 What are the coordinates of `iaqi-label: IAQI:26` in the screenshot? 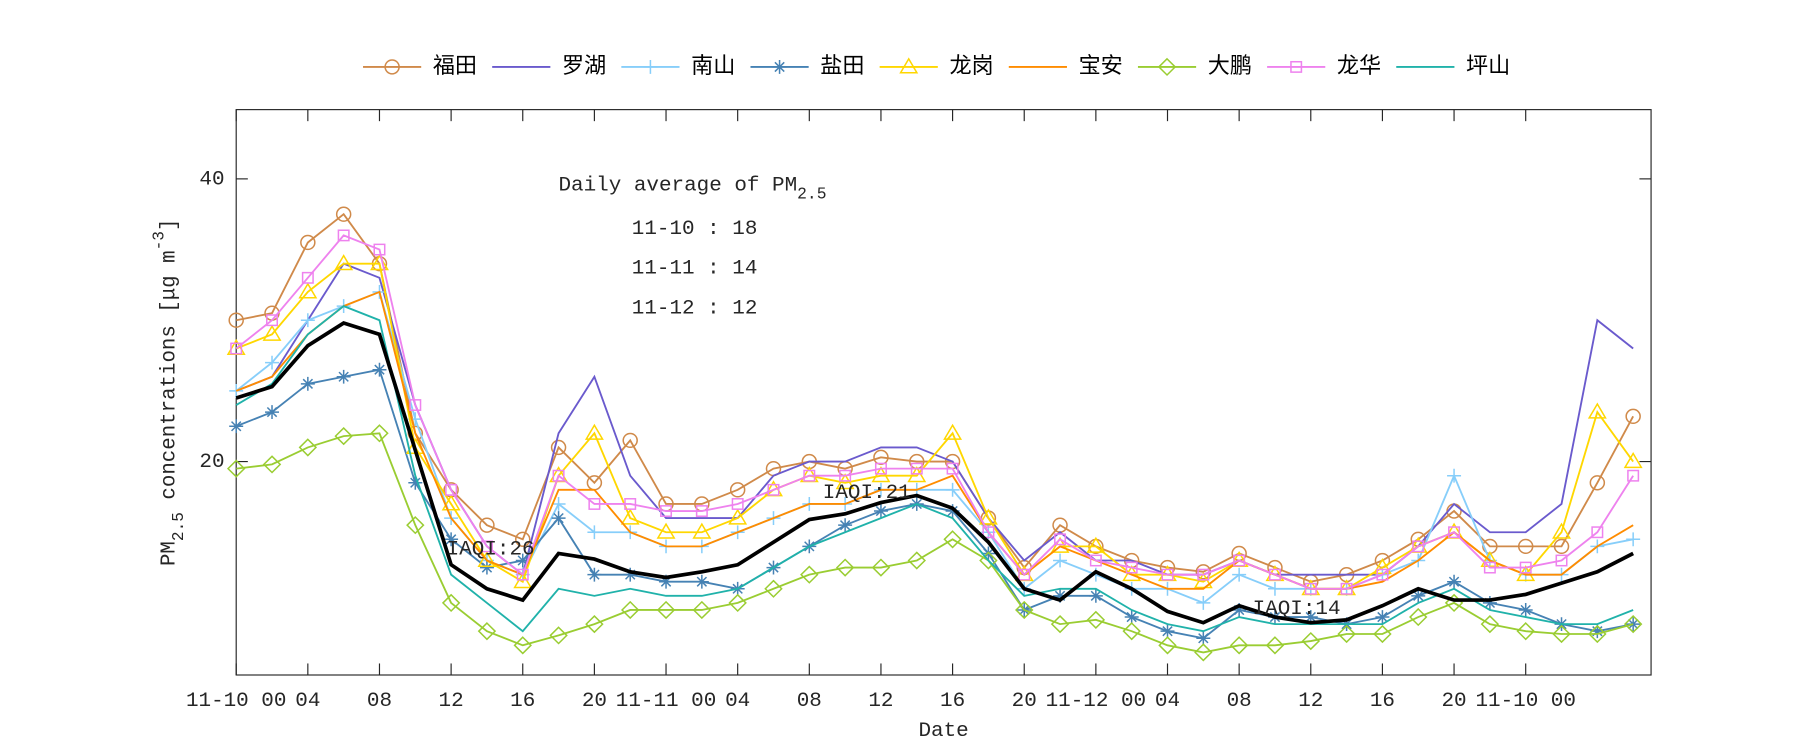 It's located at (491, 550).